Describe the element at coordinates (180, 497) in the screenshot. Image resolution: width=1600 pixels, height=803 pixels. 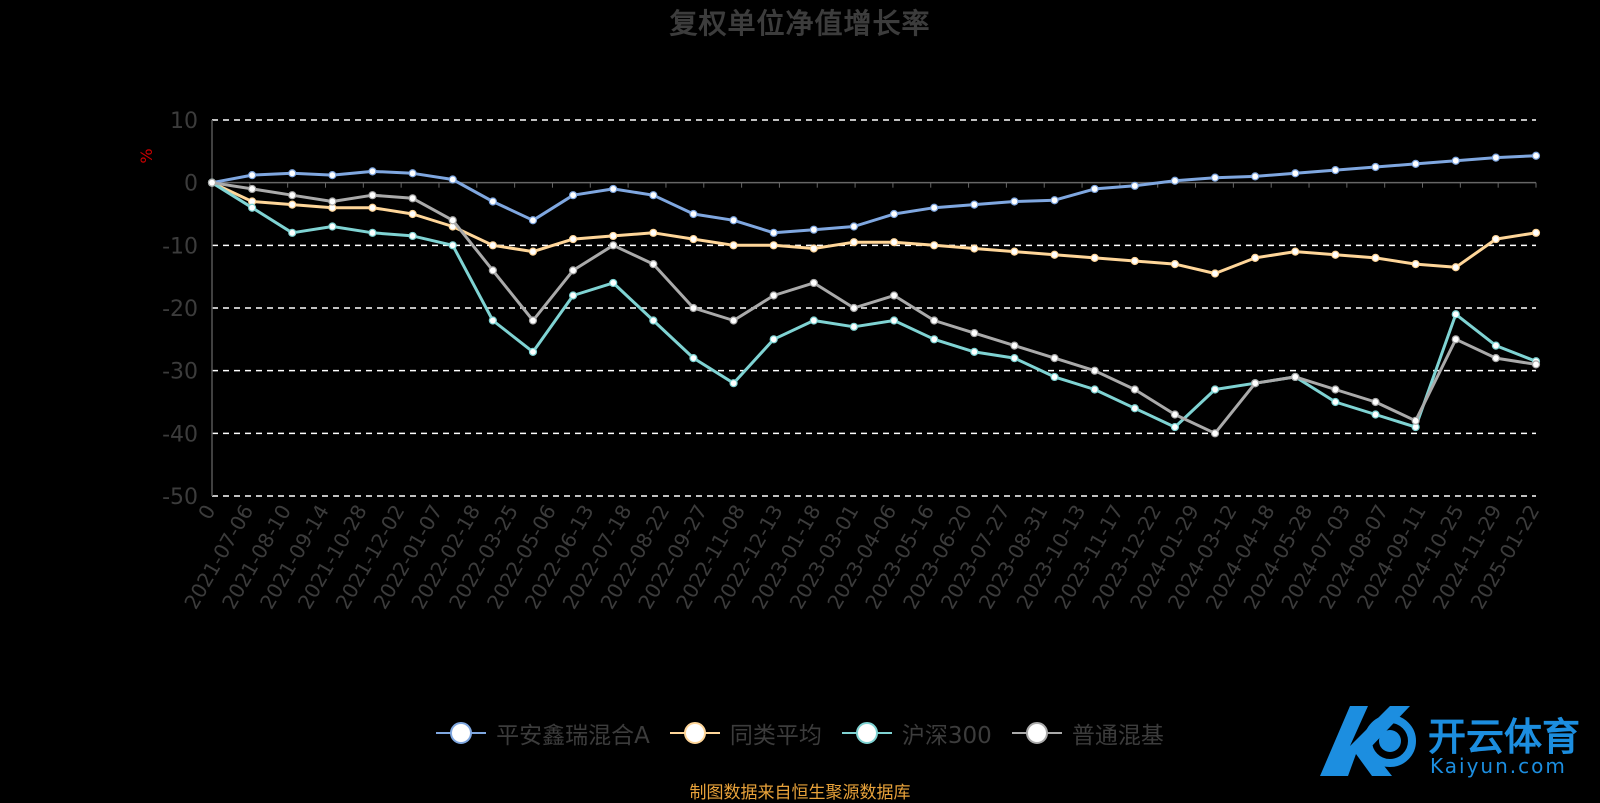
I see `y-tick-label: -50` at that location.